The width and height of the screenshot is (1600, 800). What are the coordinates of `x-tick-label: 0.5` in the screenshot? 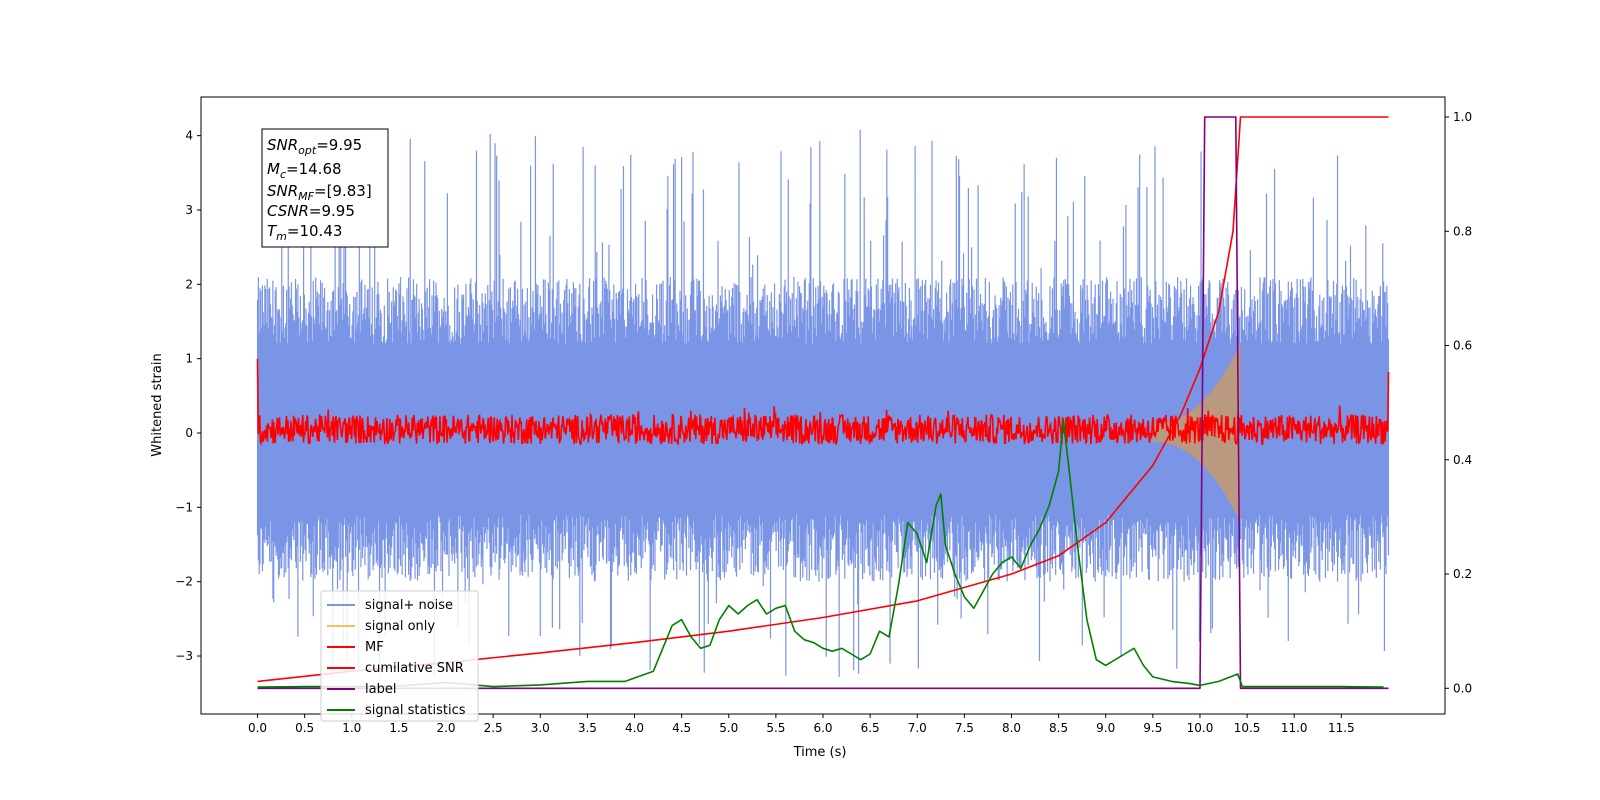 It's located at (304, 728).